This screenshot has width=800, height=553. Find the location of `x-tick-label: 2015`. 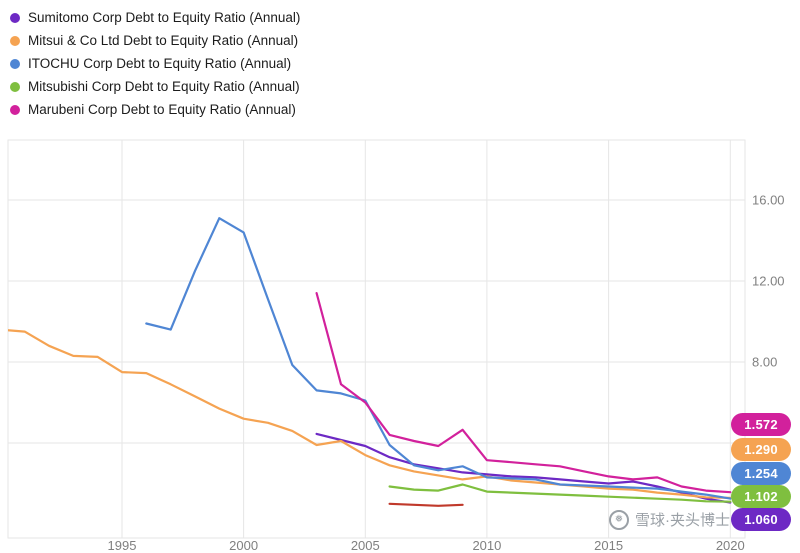

x-tick-label: 2015 is located at coordinates (608, 545).